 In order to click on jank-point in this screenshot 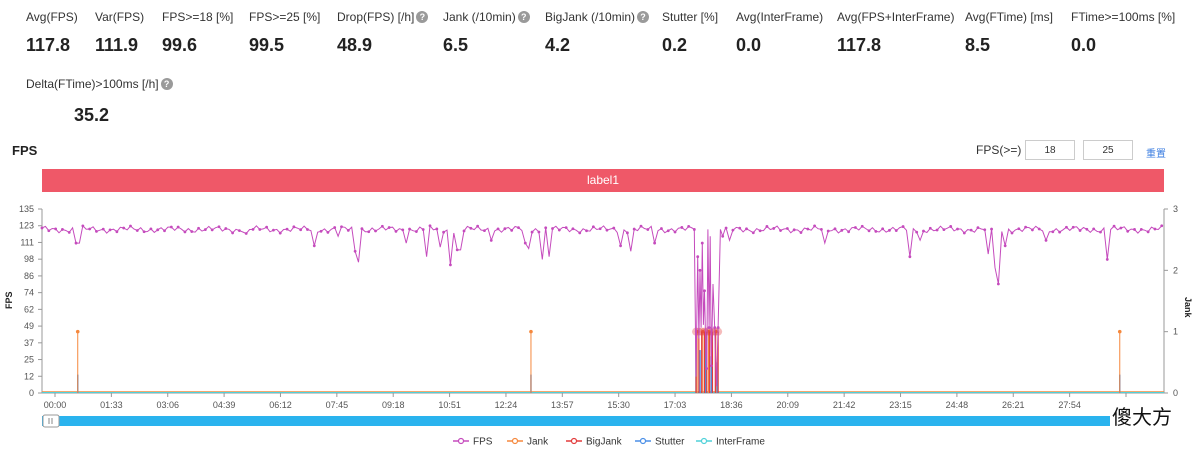, I will do `click(77, 331)`.